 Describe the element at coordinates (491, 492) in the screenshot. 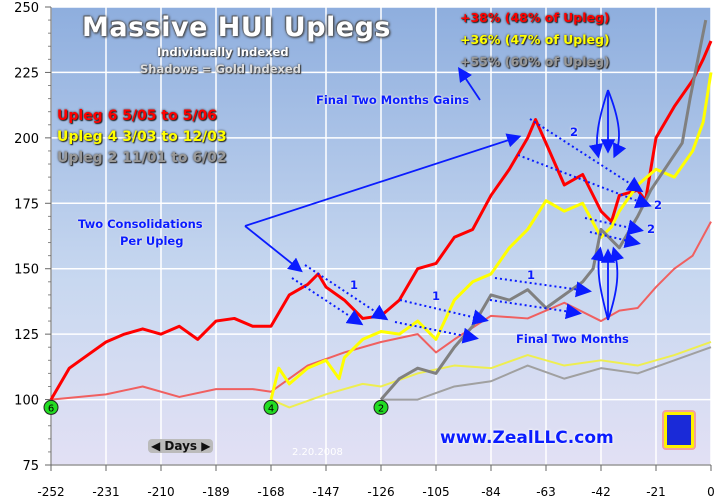

I see `x-tick-label: -84` at that location.